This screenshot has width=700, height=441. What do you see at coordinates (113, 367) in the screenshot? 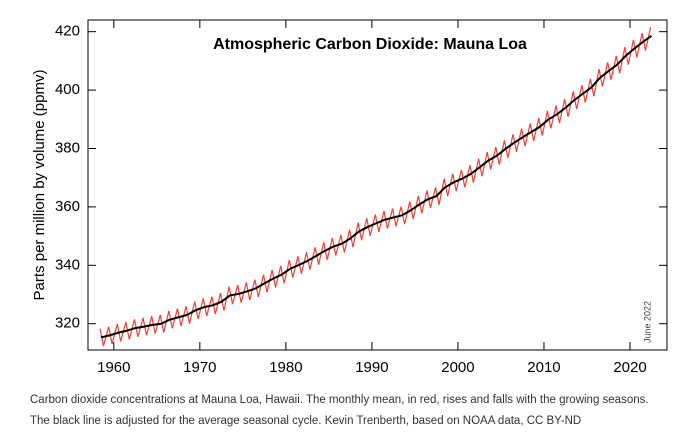
I see `x-tick-label: 1960` at bounding box center [113, 367].